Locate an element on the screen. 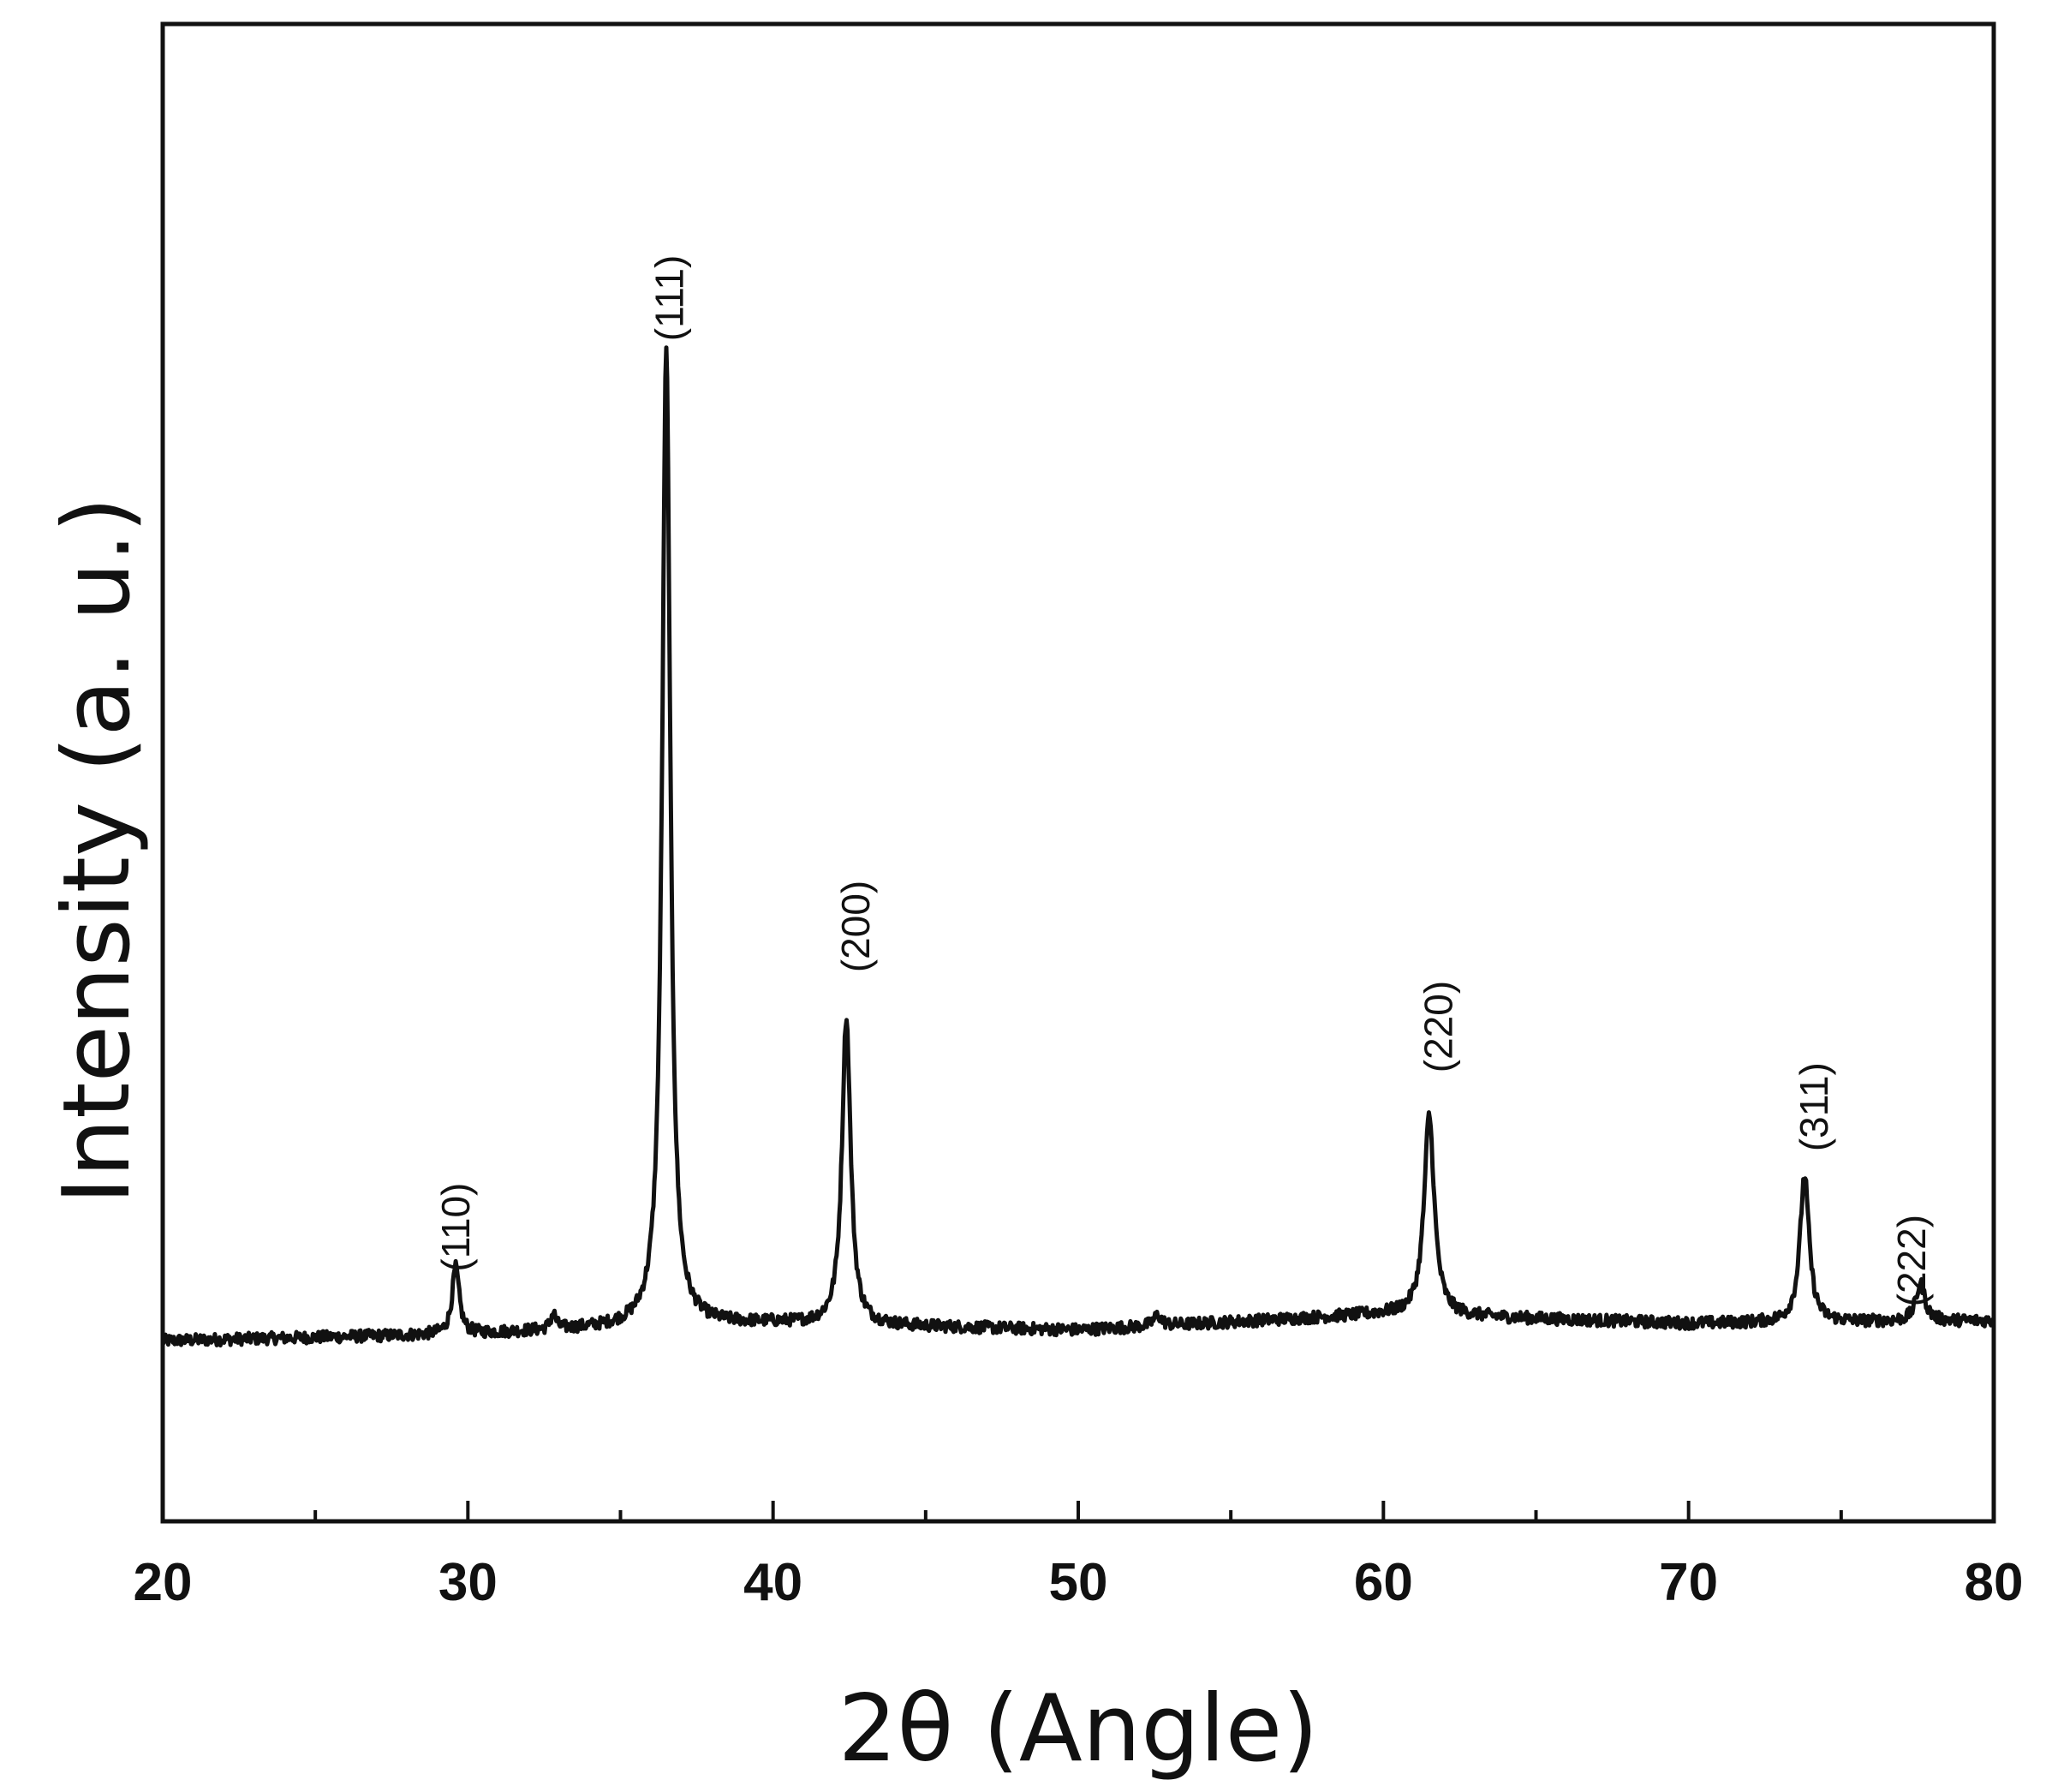  x-axis-label: 2θ (Angle) is located at coordinates (1079, 1729).